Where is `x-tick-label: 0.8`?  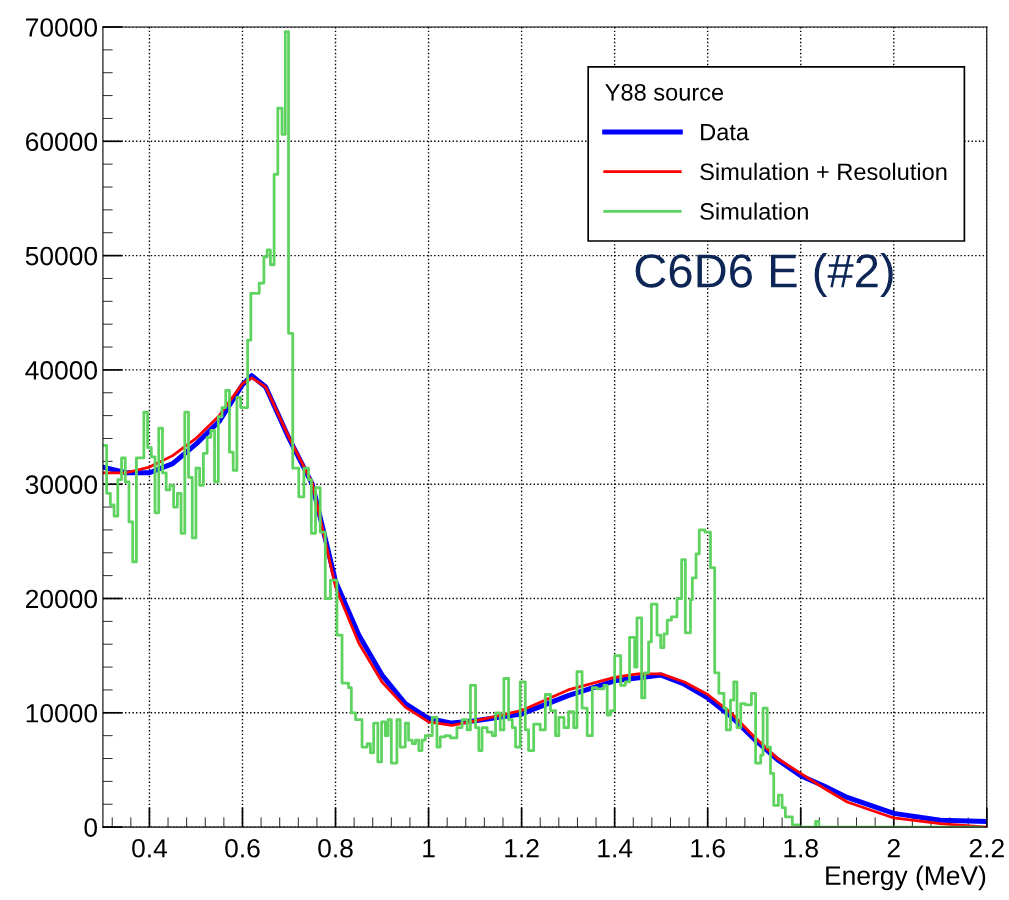 x-tick-label: 0.8 is located at coordinates (335, 848).